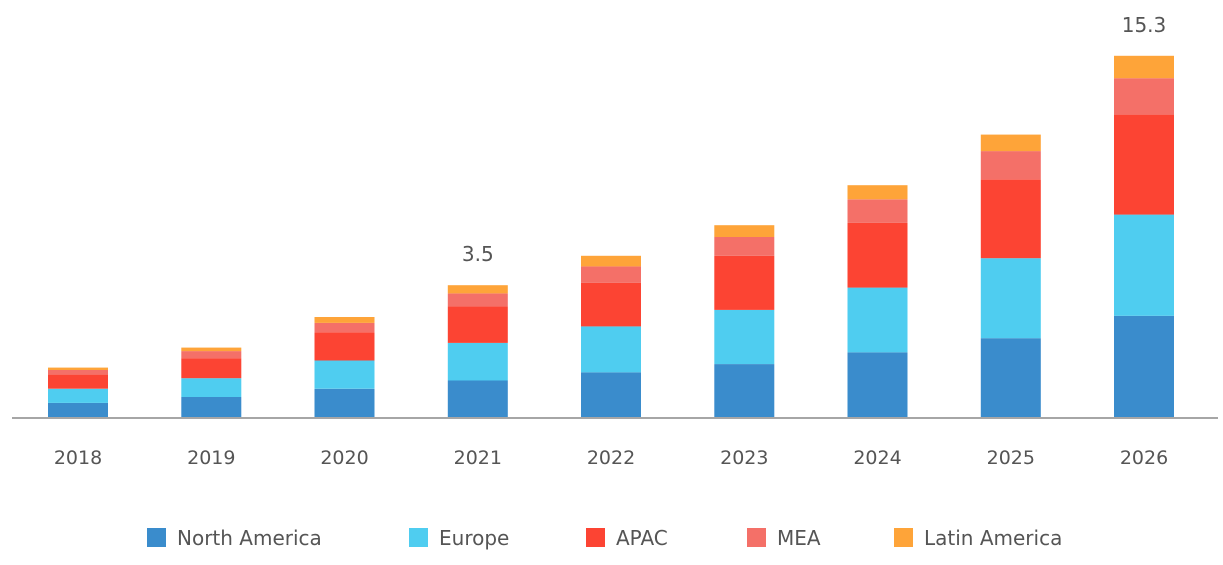 This screenshot has height=565, width=1223. What do you see at coordinates (477, 289) in the screenshot?
I see `bar-segment-2021-latin-america` at bounding box center [477, 289].